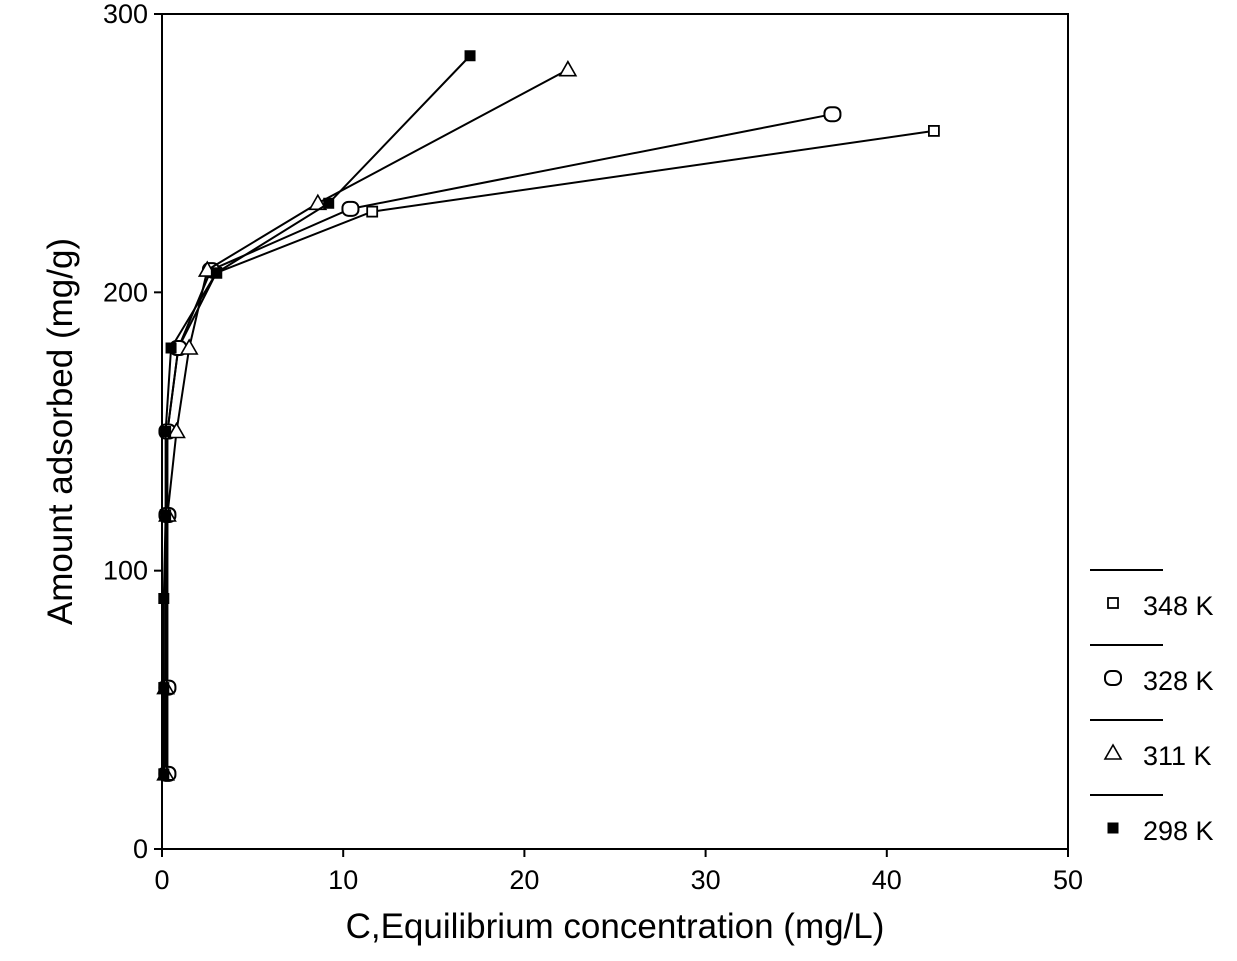  Describe the element at coordinates (1113, 751) in the screenshot. I see `legend-marker-311-k` at that location.